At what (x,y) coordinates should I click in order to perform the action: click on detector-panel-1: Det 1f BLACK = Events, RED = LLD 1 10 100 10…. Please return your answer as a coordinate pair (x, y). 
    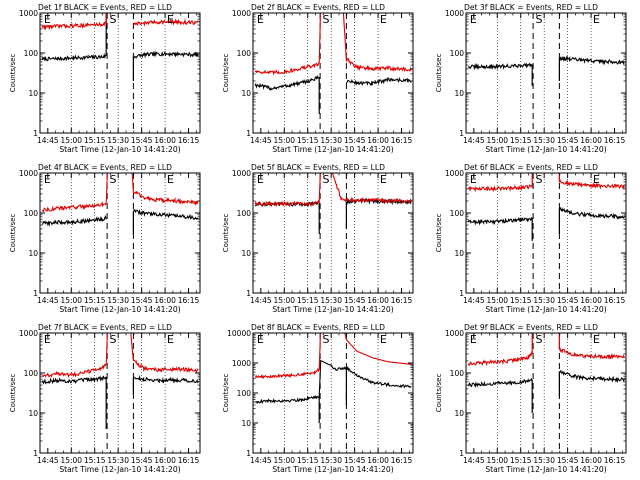
    Looking at the image, I should click on (106, 80).